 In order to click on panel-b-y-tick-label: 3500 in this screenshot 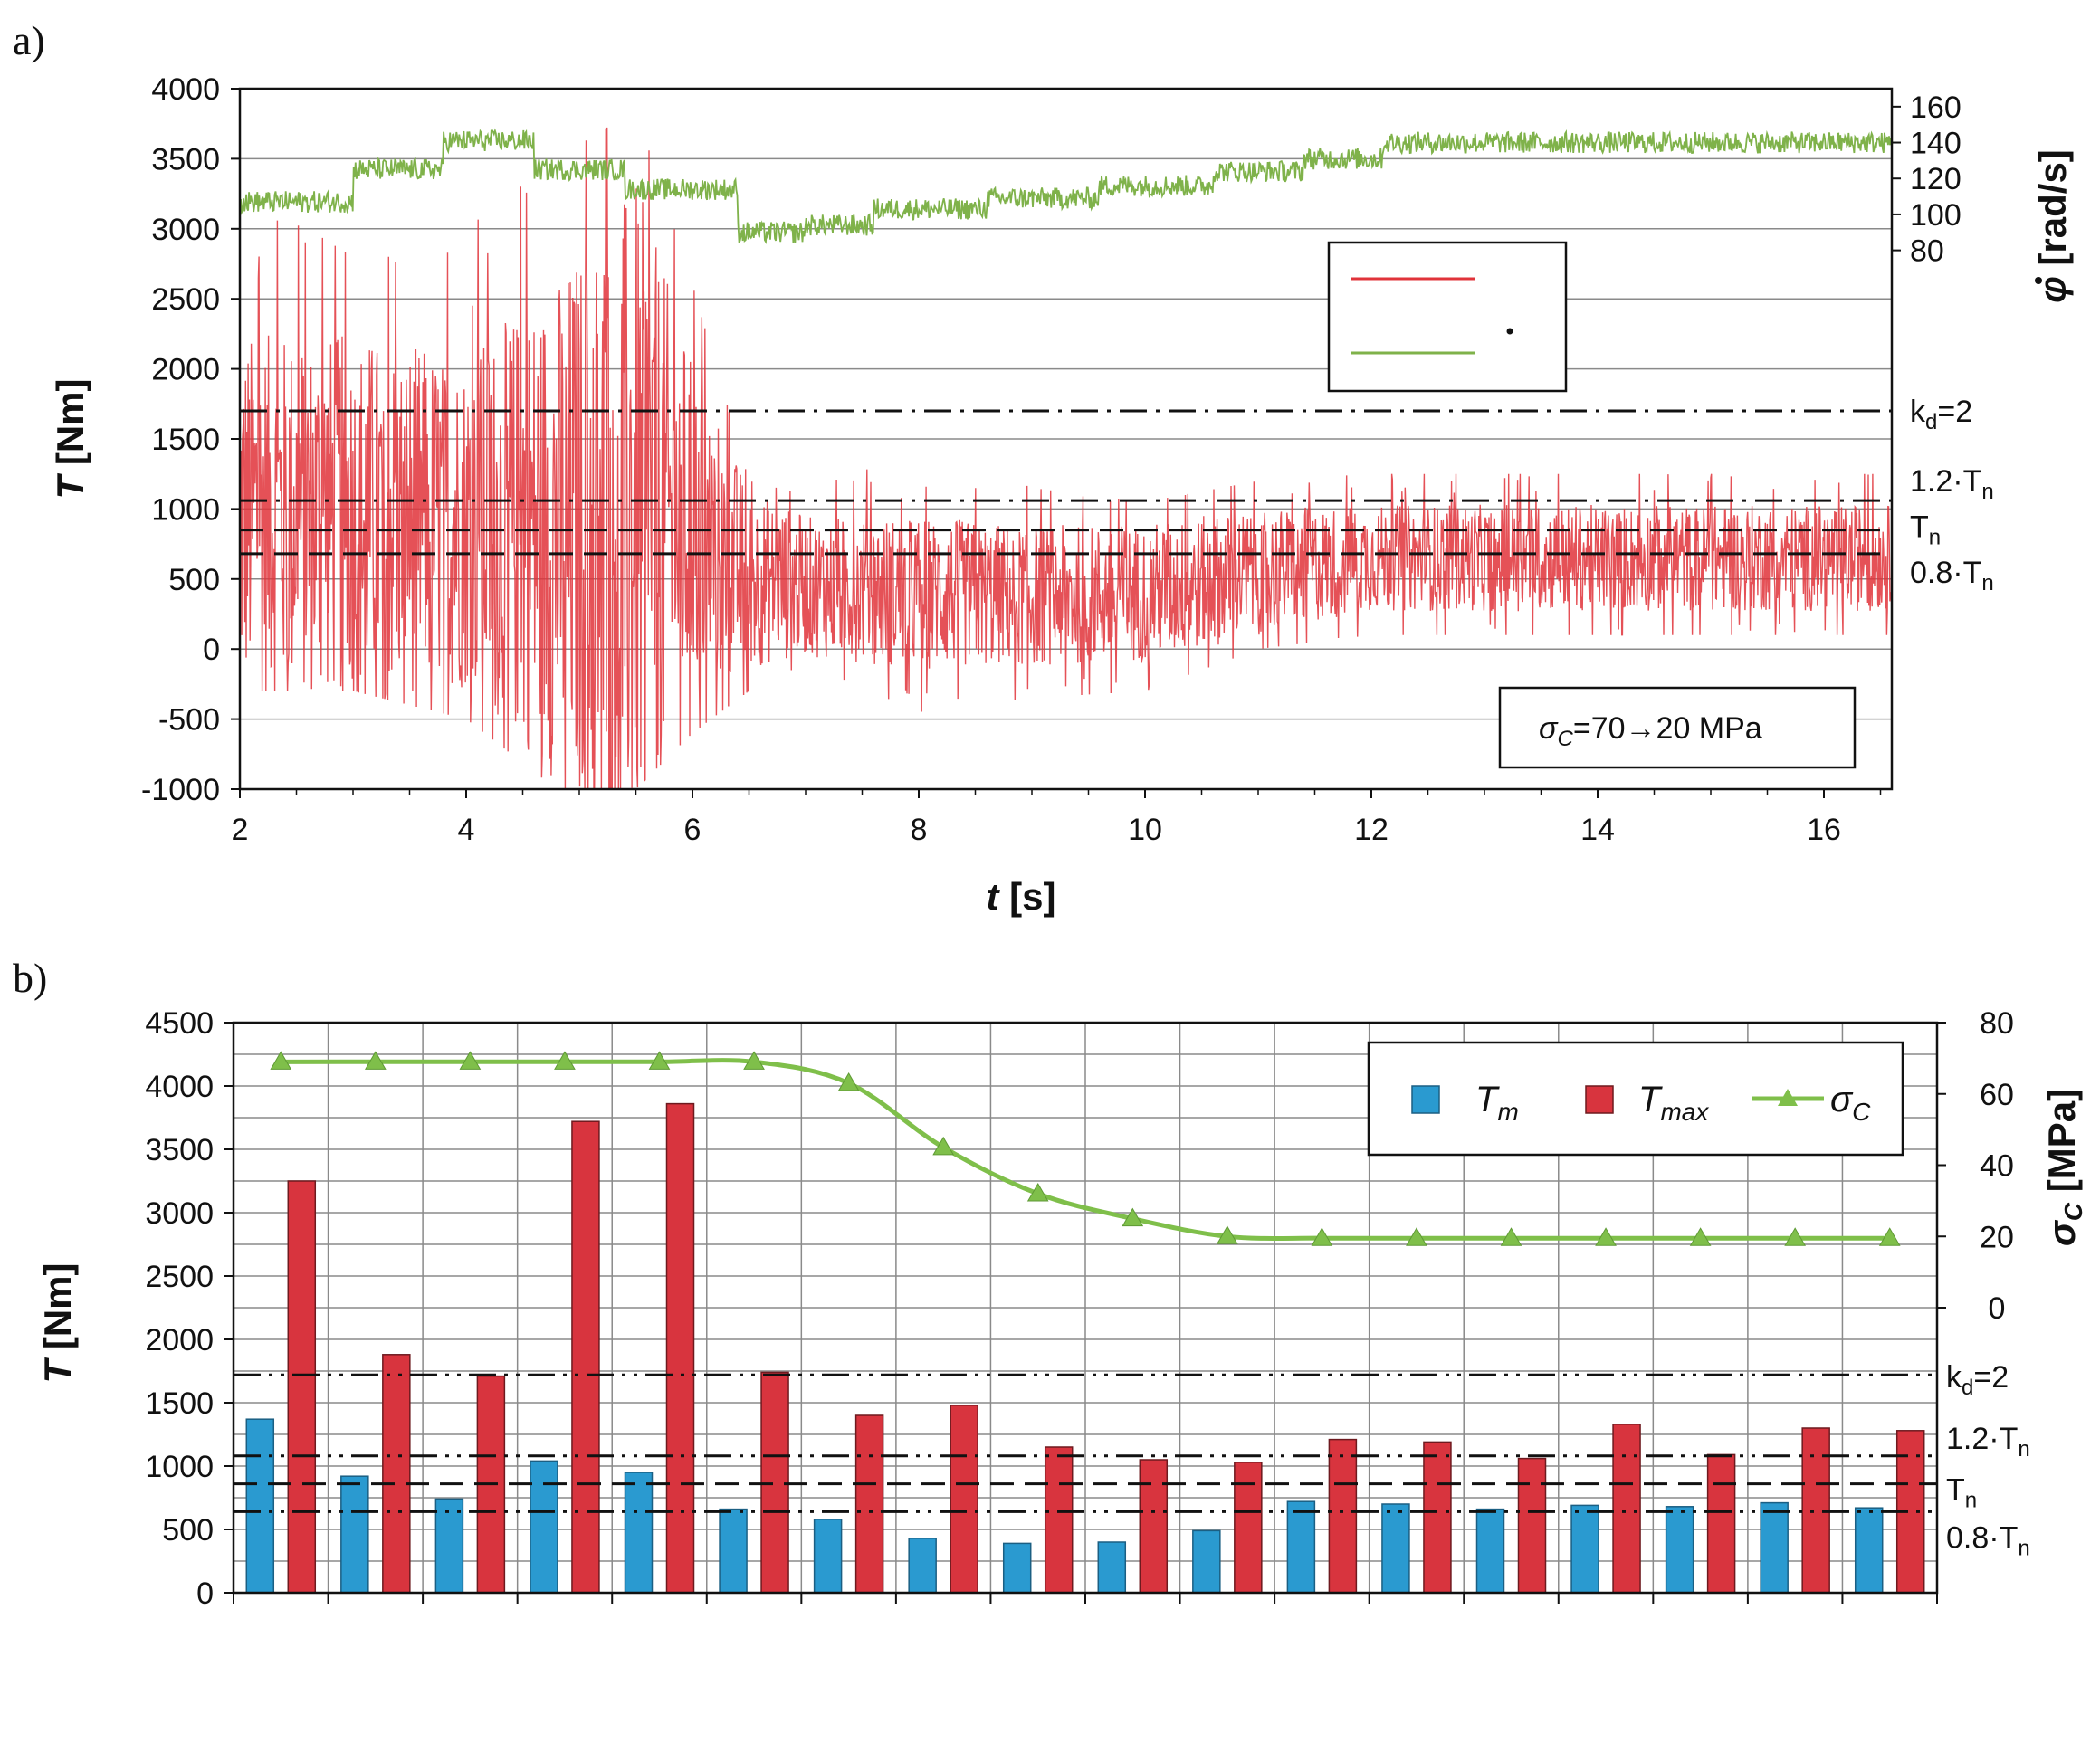, I will do `click(179, 1150)`.